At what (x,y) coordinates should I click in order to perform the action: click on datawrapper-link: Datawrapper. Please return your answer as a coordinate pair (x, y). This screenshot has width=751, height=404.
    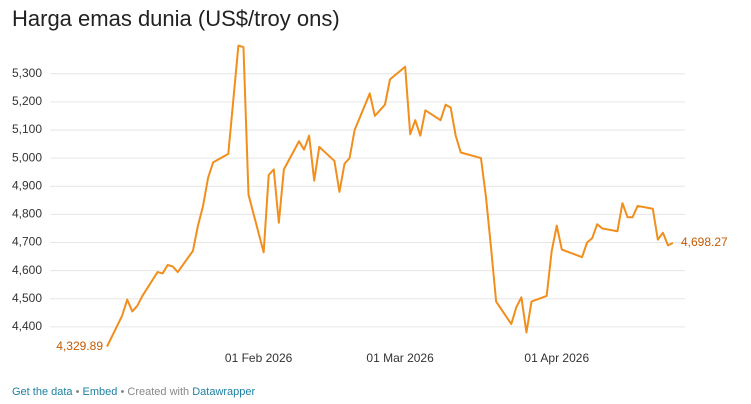
    Looking at the image, I should click on (224, 392).